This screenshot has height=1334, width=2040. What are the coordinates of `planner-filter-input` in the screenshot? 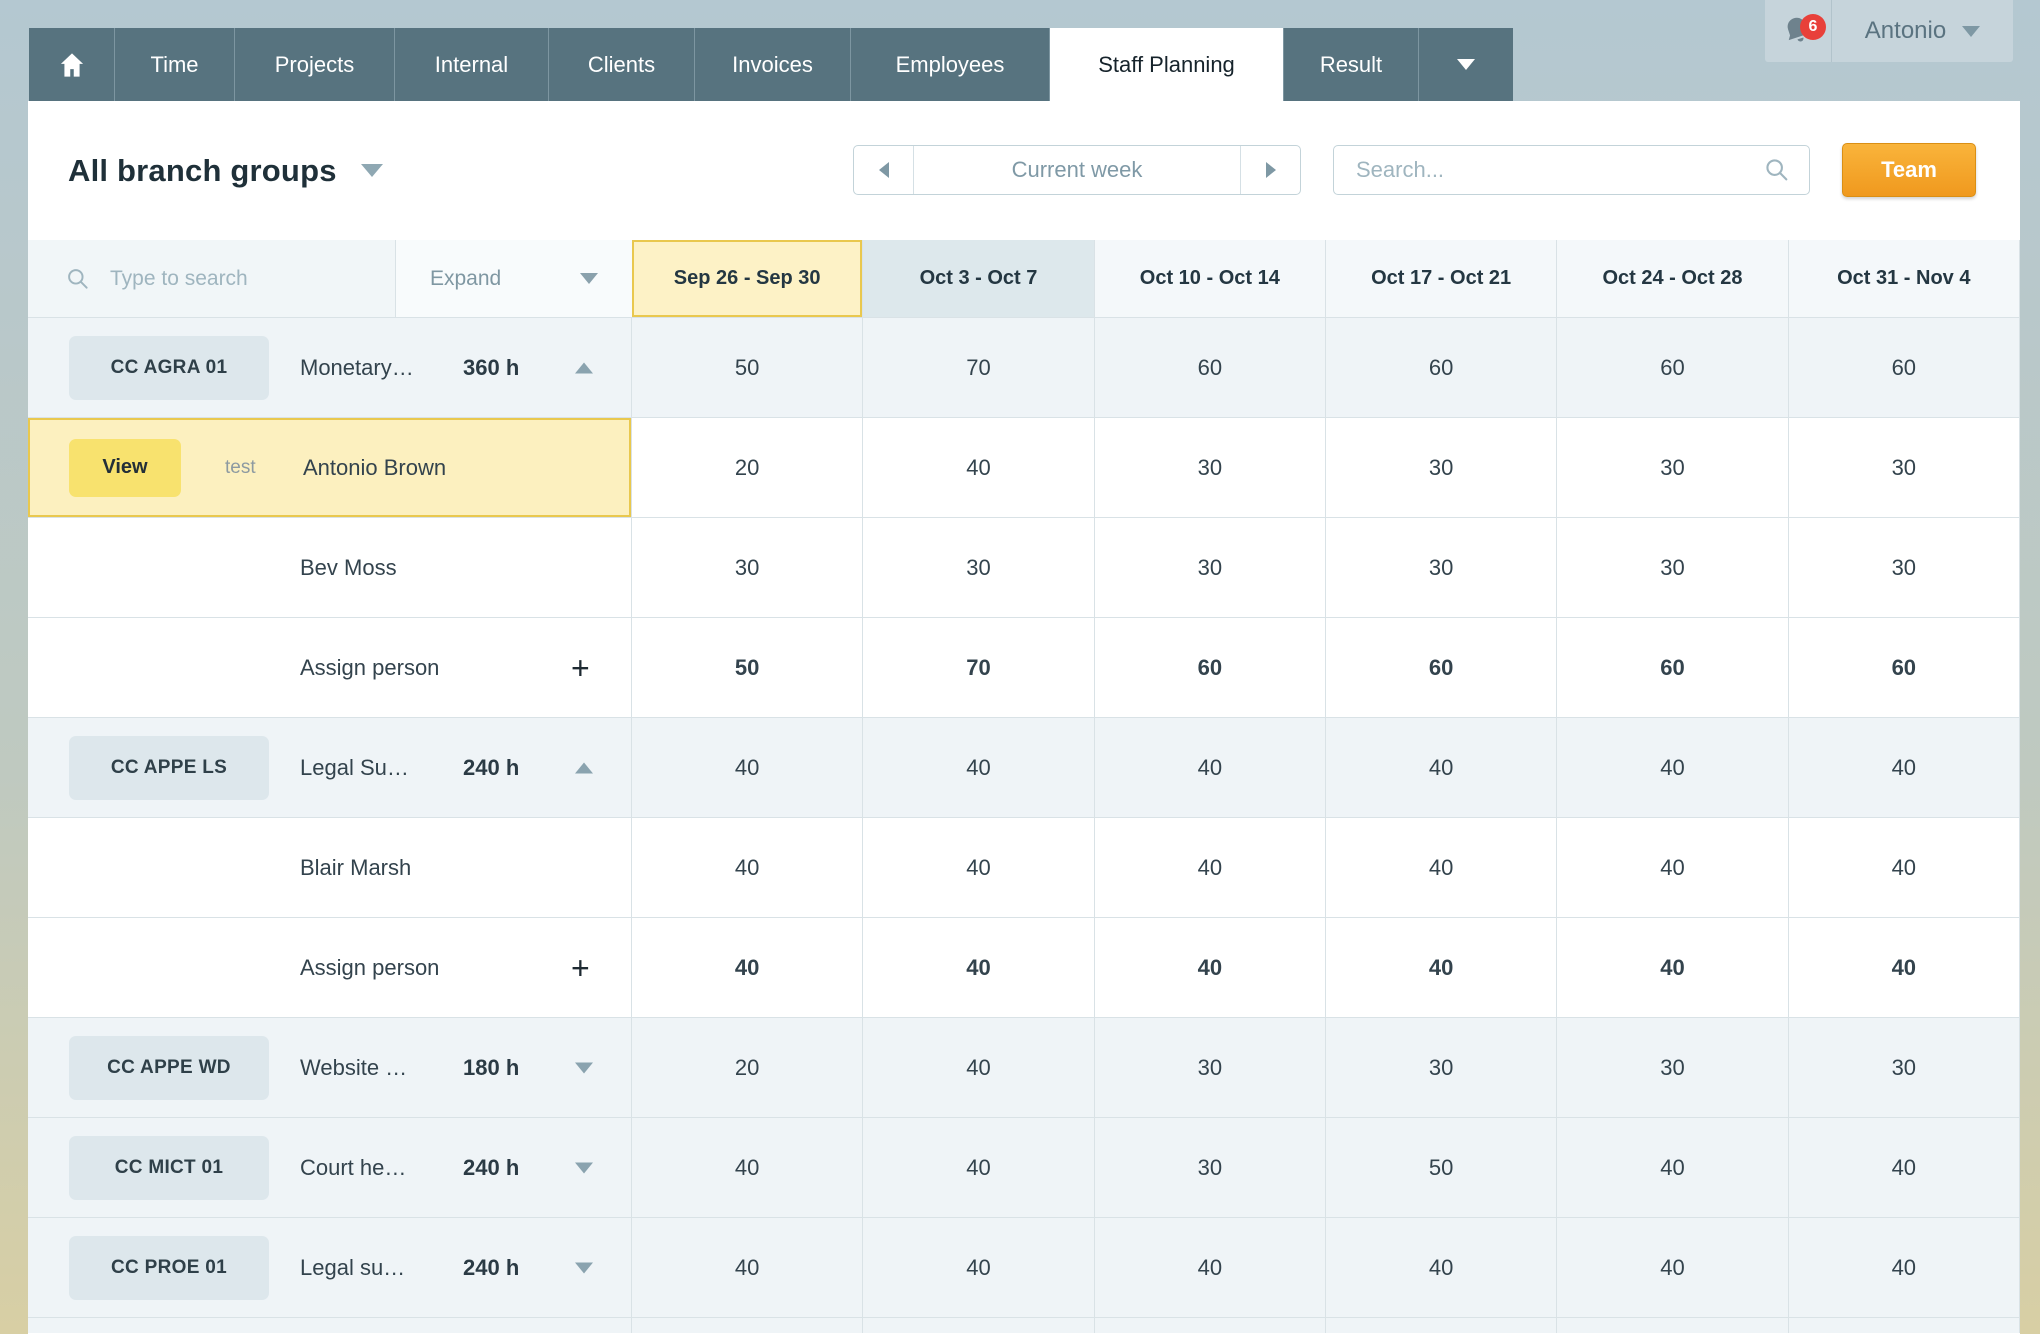 It's located at (225, 278).